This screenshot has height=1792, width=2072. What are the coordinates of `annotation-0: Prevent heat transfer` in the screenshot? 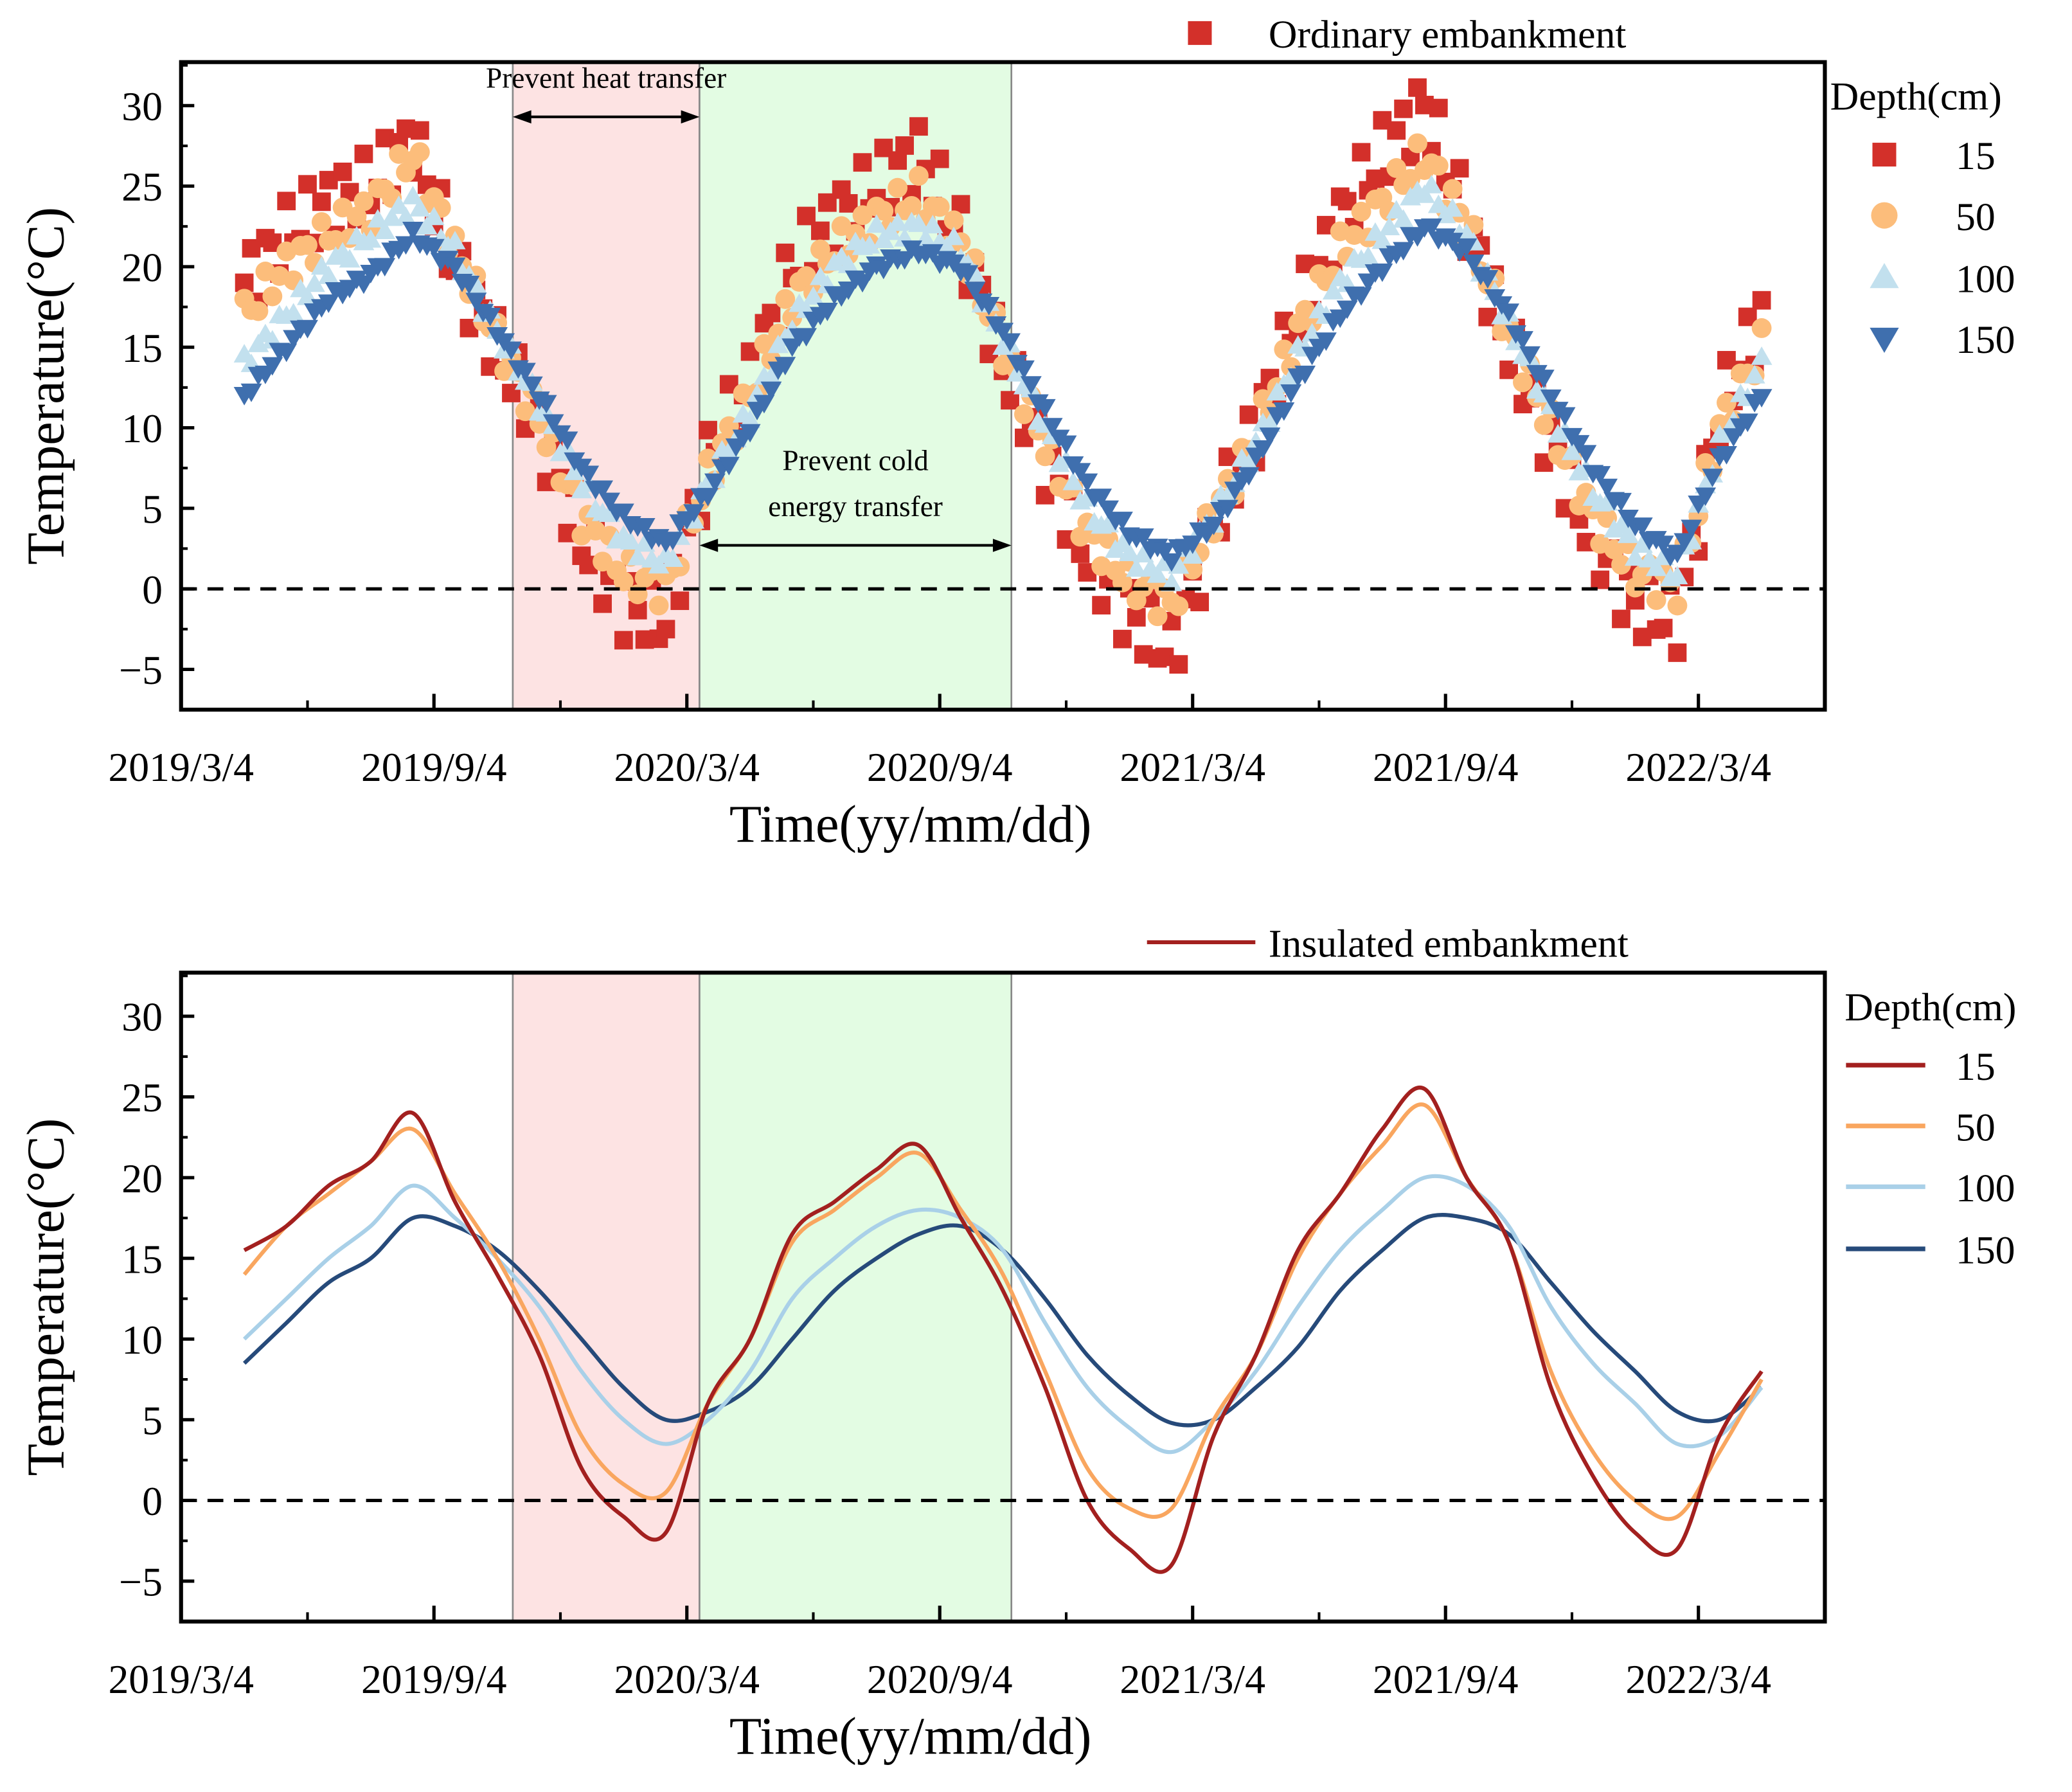 It's located at (606, 93).